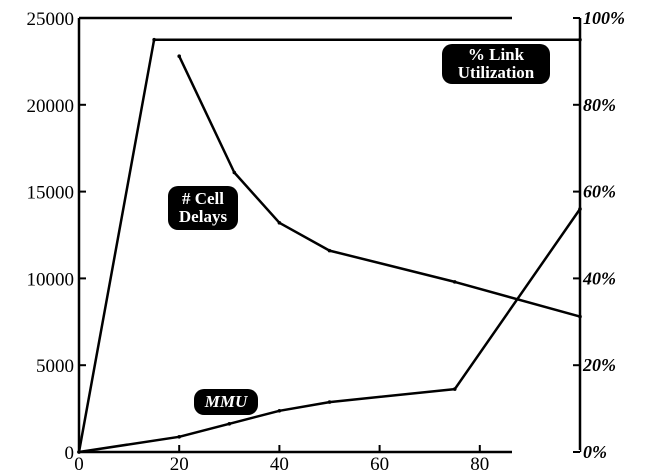 The image size is (649, 474). Describe the element at coordinates (179, 464) in the screenshot. I see `x-tick-label: 20` at that location.